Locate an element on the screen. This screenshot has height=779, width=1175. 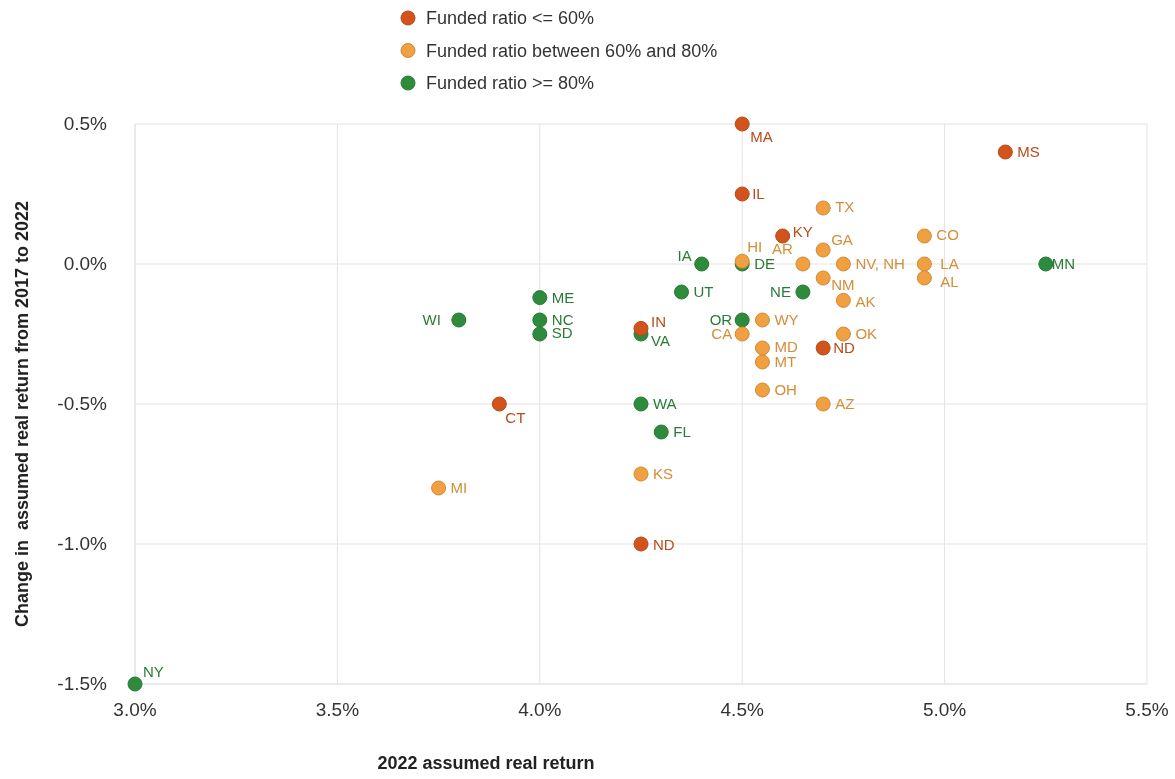
annotation: ME is located at coordinates (563, 297).